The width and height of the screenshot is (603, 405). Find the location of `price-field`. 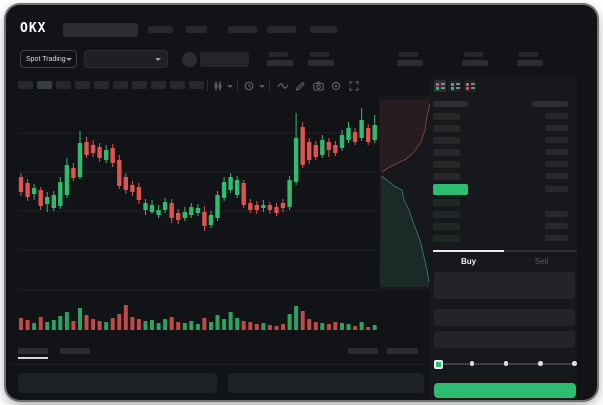

price-field is located at coordinates (504, 285).